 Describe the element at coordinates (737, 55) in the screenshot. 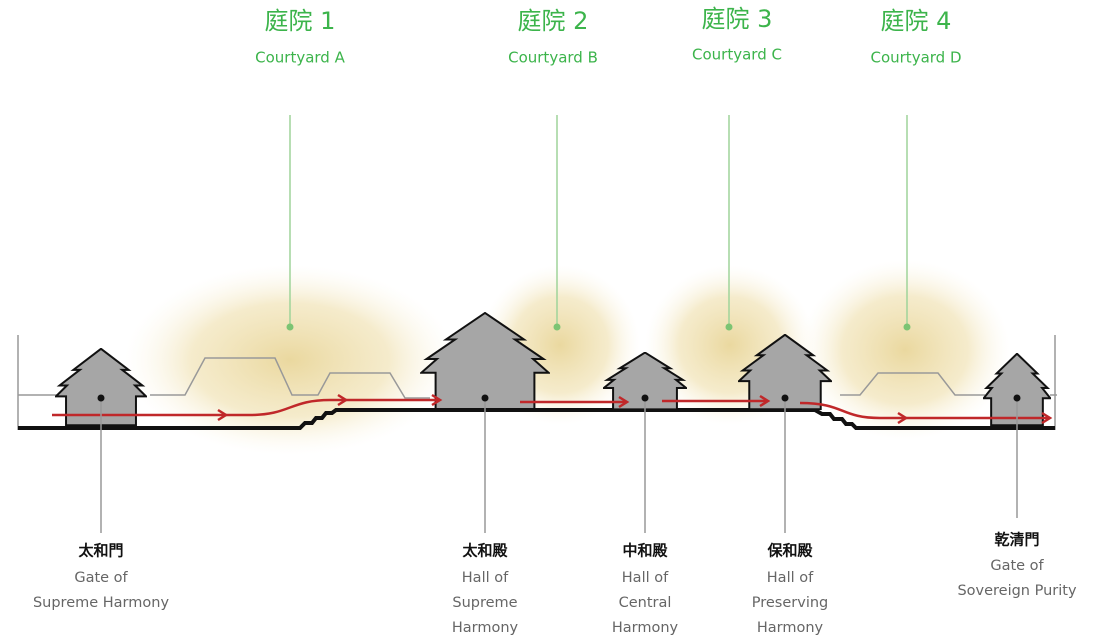

I see `courtyard-name: Courtyard C` at that location.